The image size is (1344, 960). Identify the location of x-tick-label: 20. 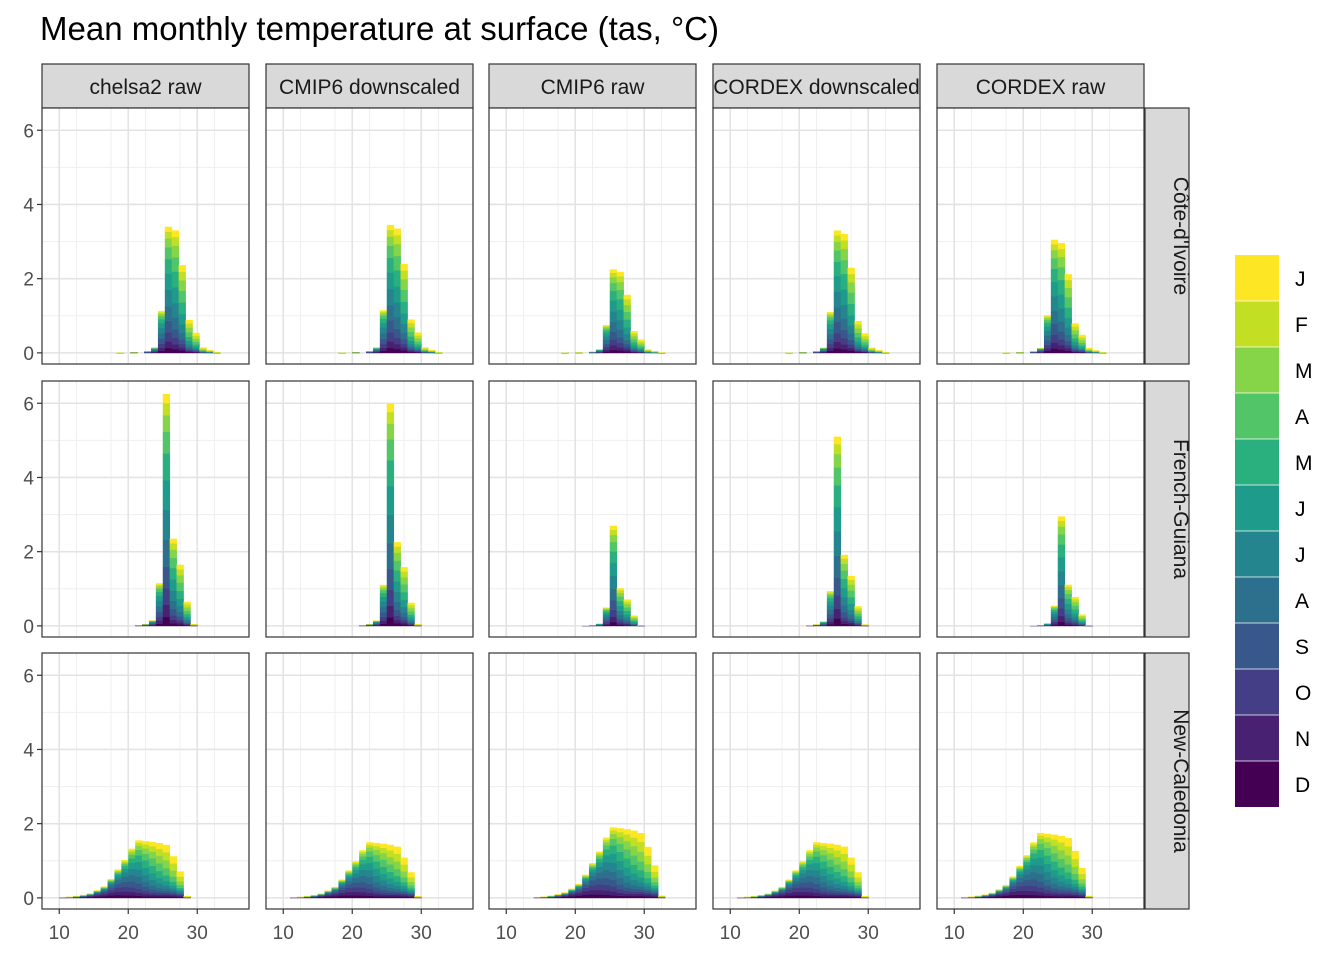
(1023, 933).